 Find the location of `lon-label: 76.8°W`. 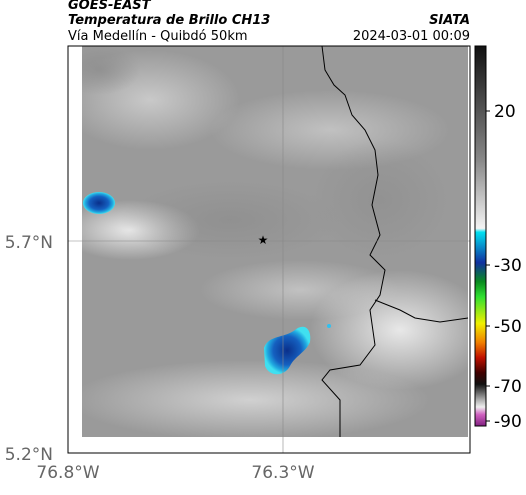

lon-label: 76.8°W is located at coordinates (67, 473).